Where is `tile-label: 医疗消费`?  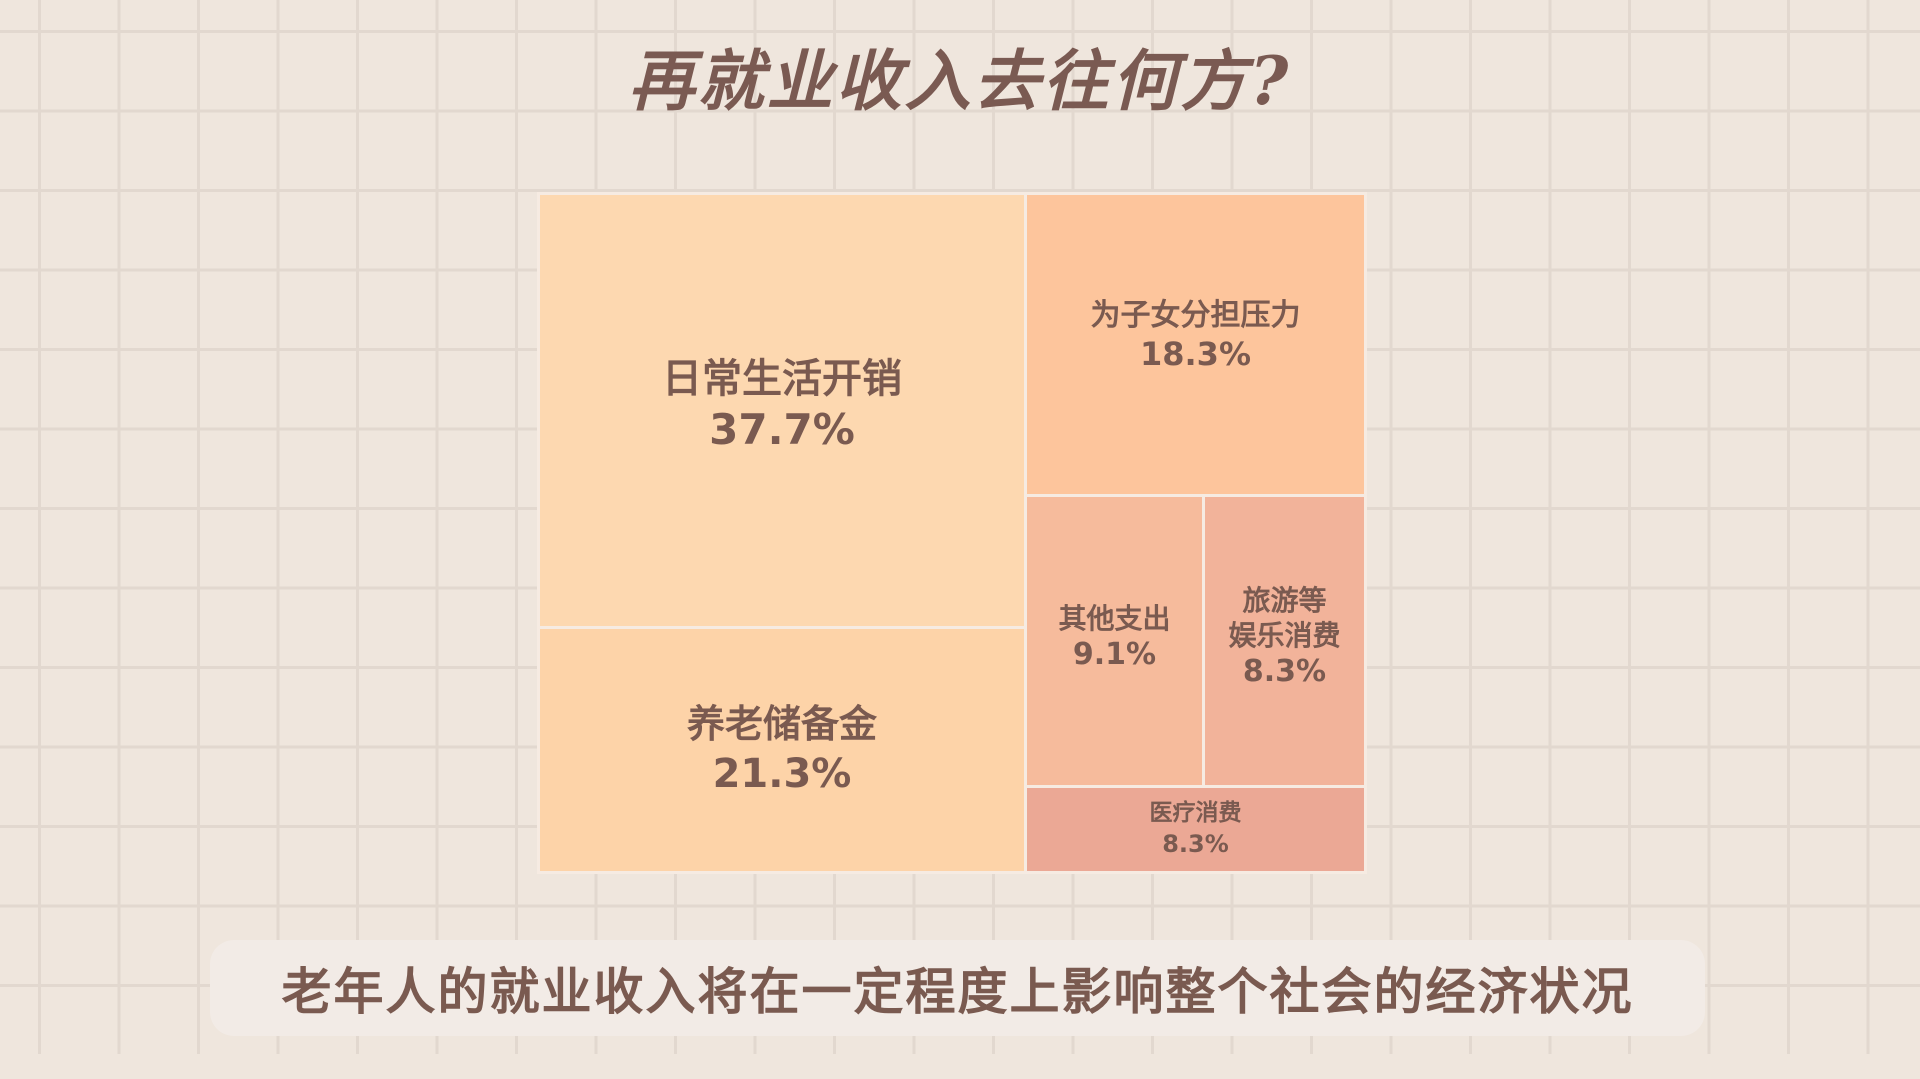 tile-label: 医疗消费 is located at coordinates (1195, 812).